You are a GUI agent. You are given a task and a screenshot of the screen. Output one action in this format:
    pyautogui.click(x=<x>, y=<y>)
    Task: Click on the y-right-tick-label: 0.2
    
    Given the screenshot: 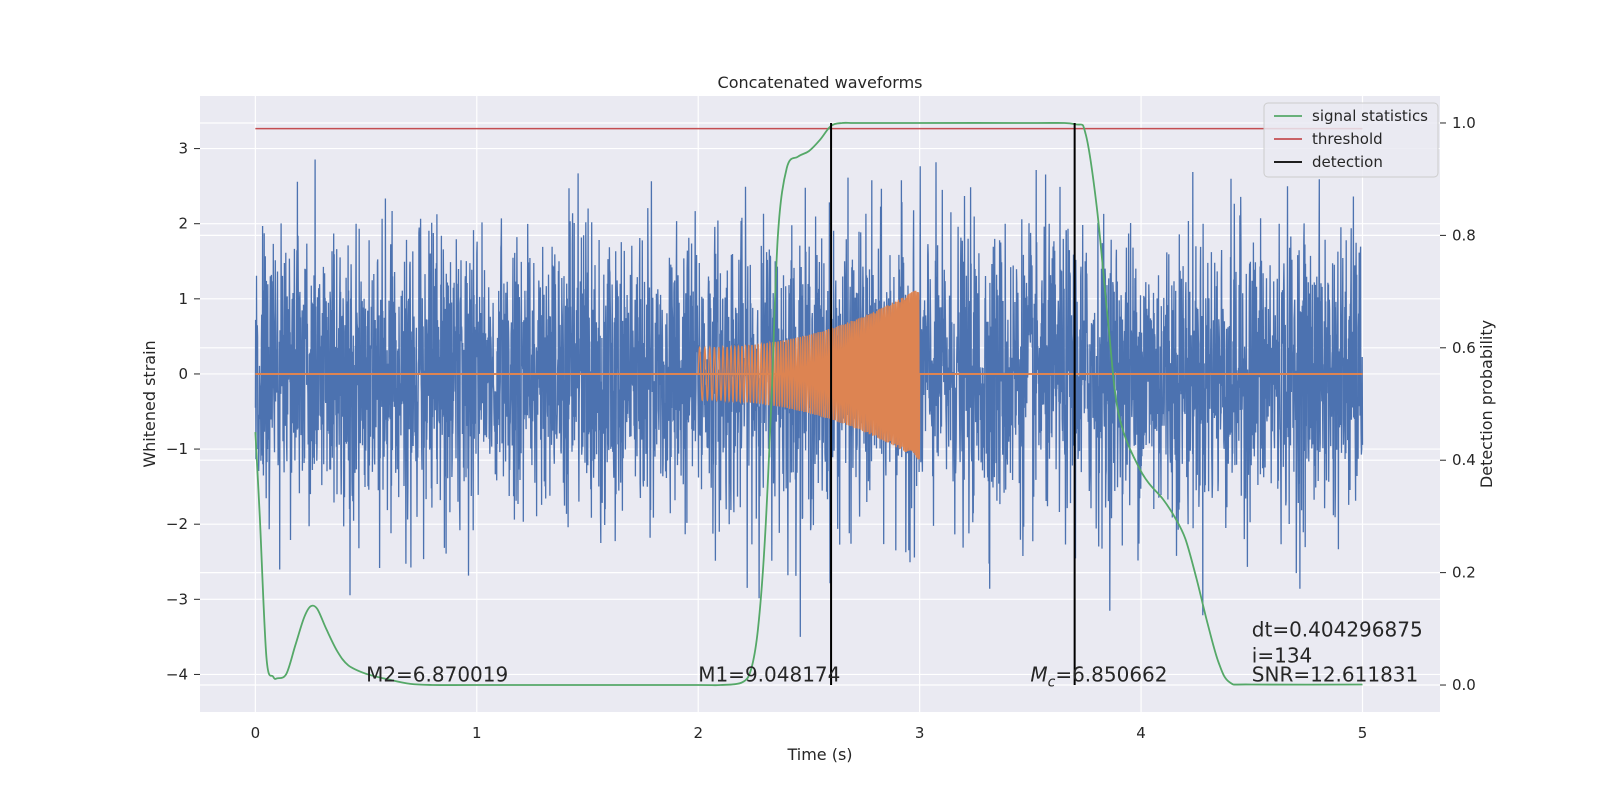 What is the action you would take?
    pyautogui.click(x=1464, y=573)
    